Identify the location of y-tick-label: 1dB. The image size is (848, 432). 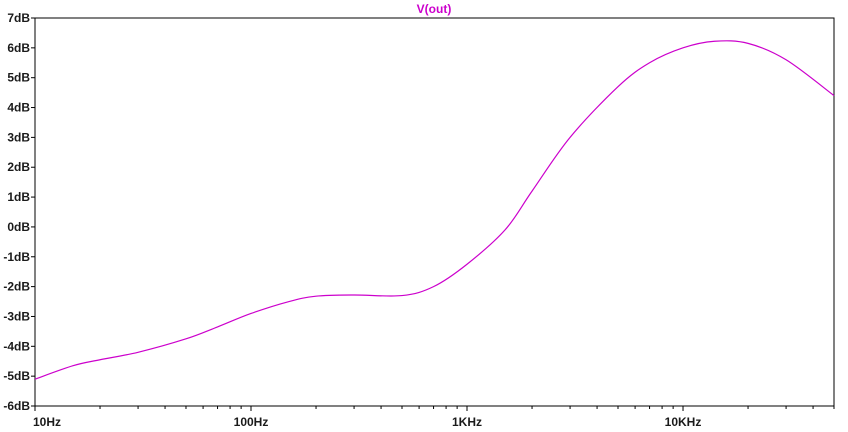
(18, 197).